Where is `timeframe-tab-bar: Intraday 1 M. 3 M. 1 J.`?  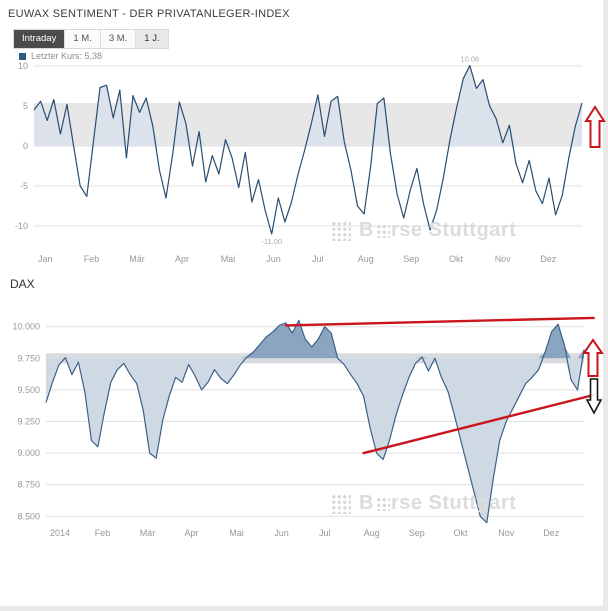
timeframe-tab-bar: Intraday 1 M. 3 M. 1 J. is located at coordinates (91, 39).